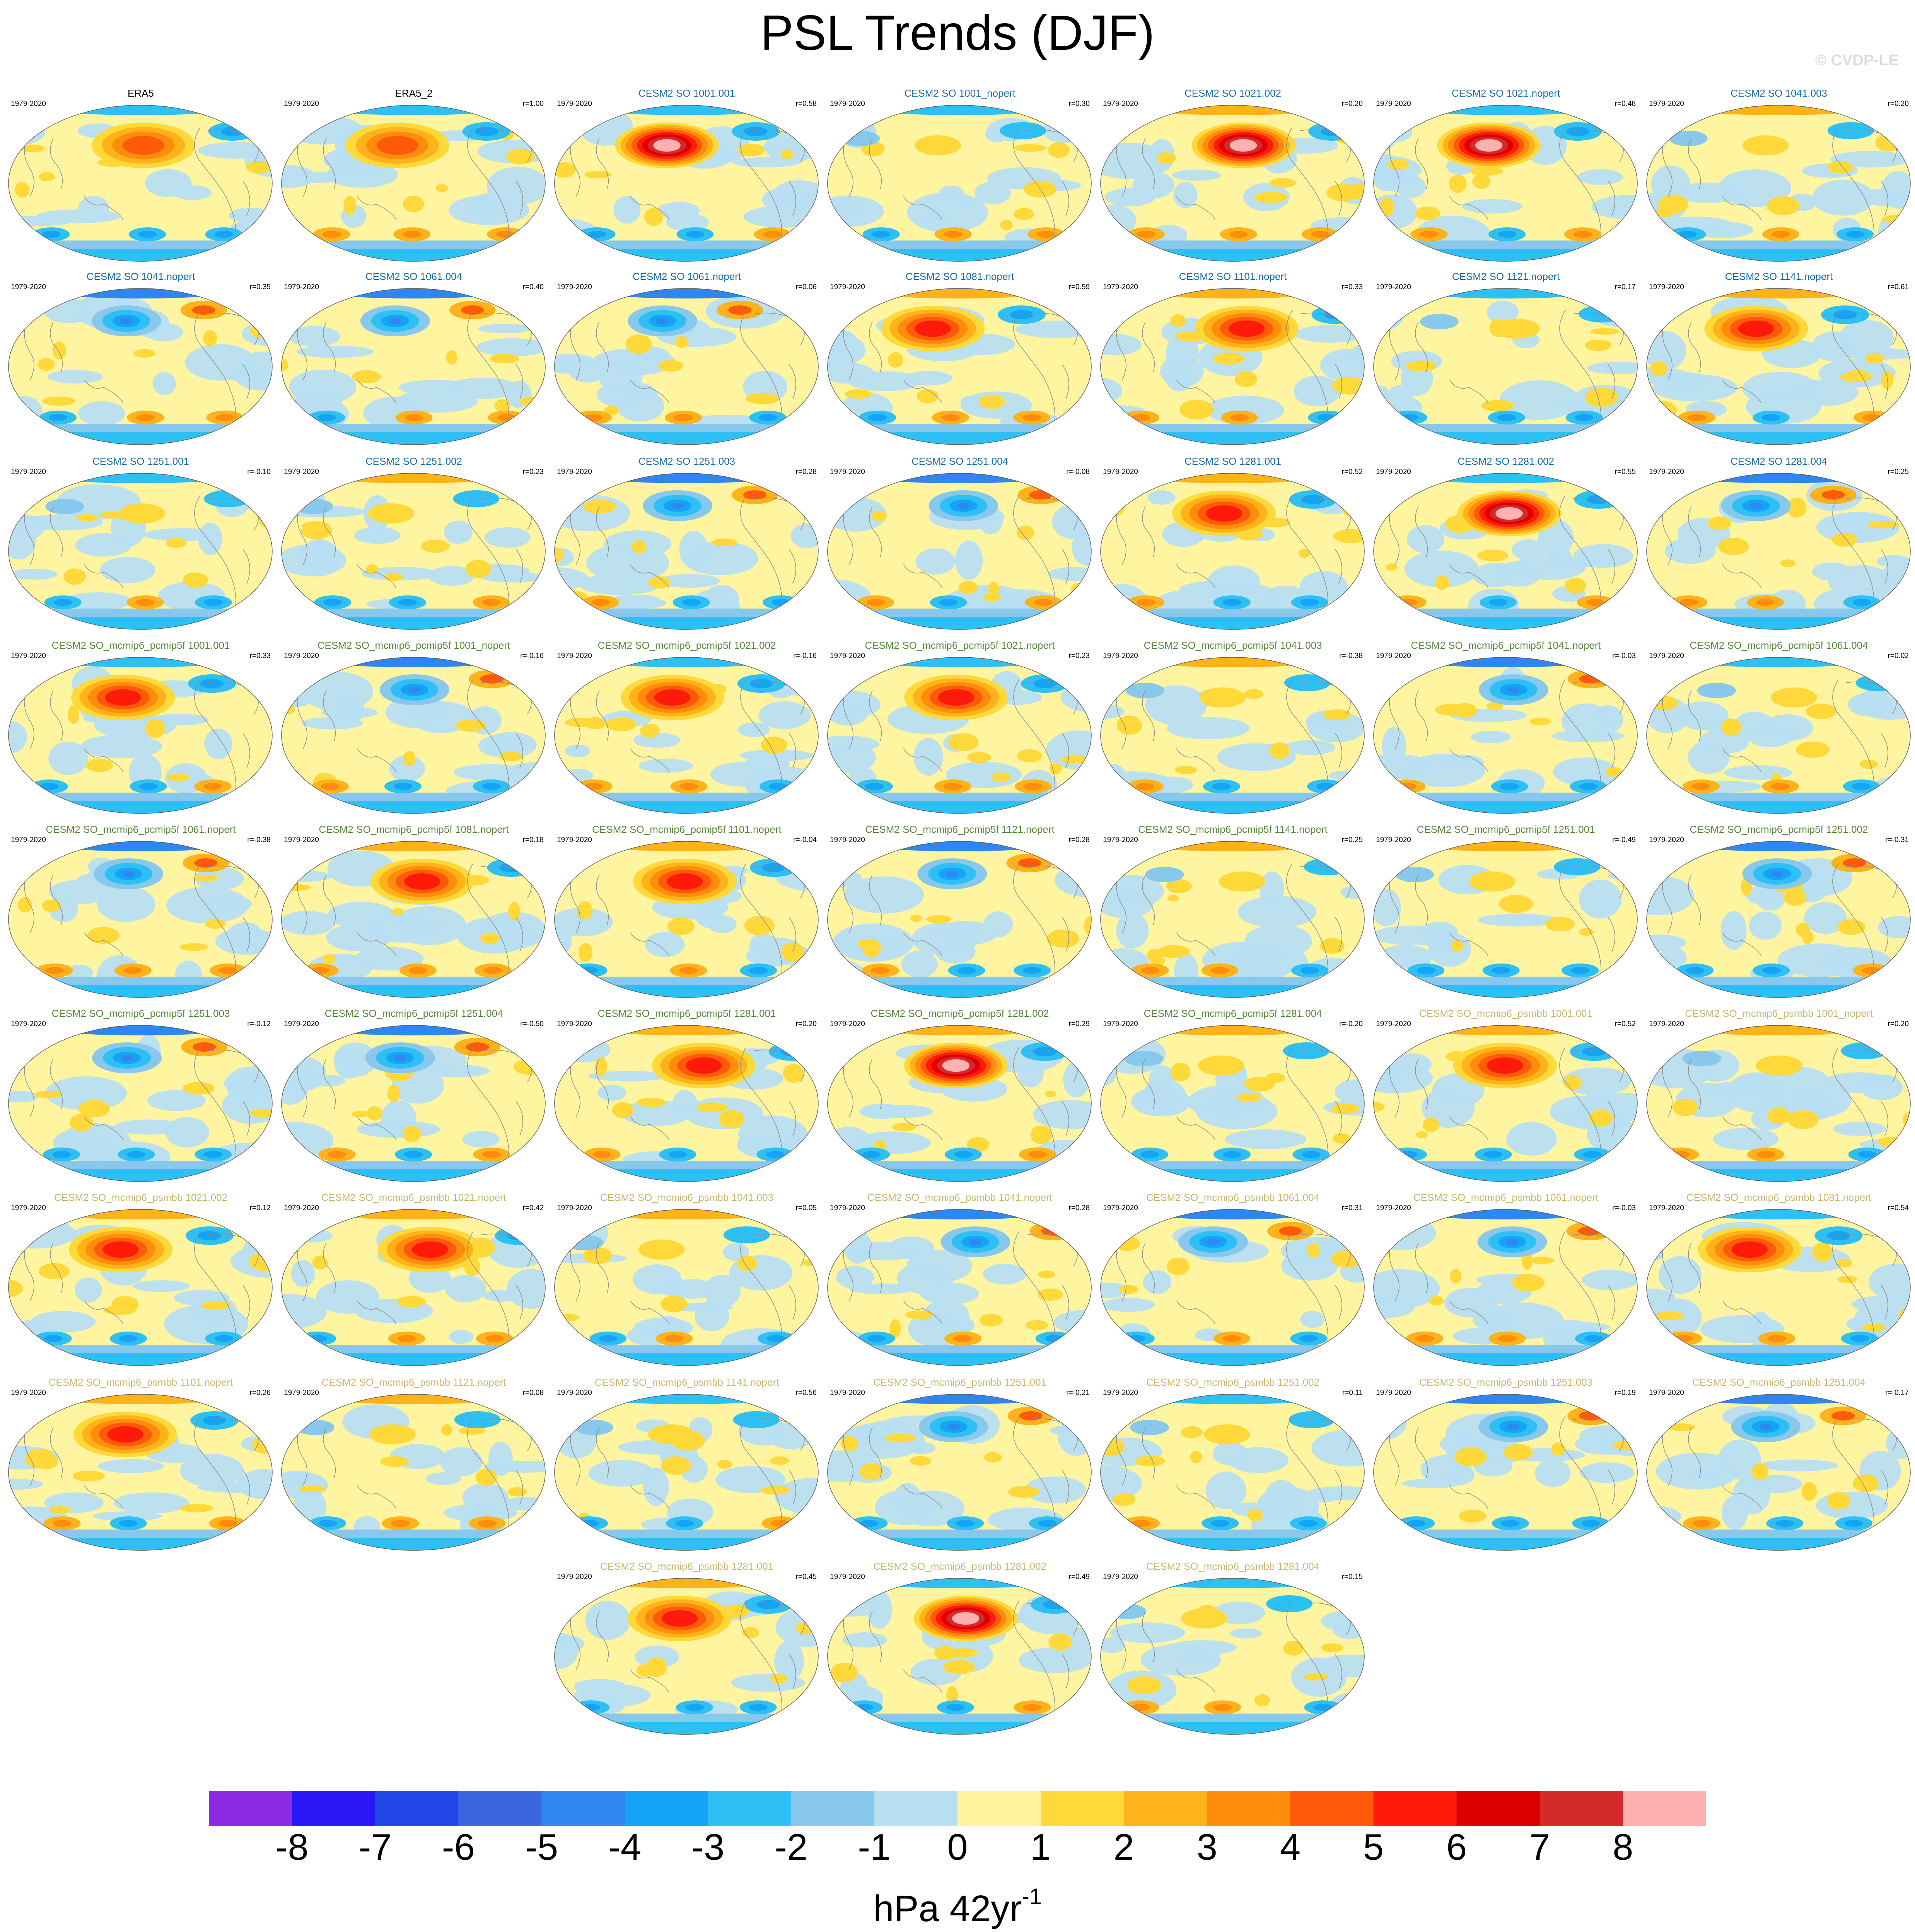 The height and width of the screenshot is (1932, 1915). I want to click on panel-correlation: r=0.06, so click(806, 287).